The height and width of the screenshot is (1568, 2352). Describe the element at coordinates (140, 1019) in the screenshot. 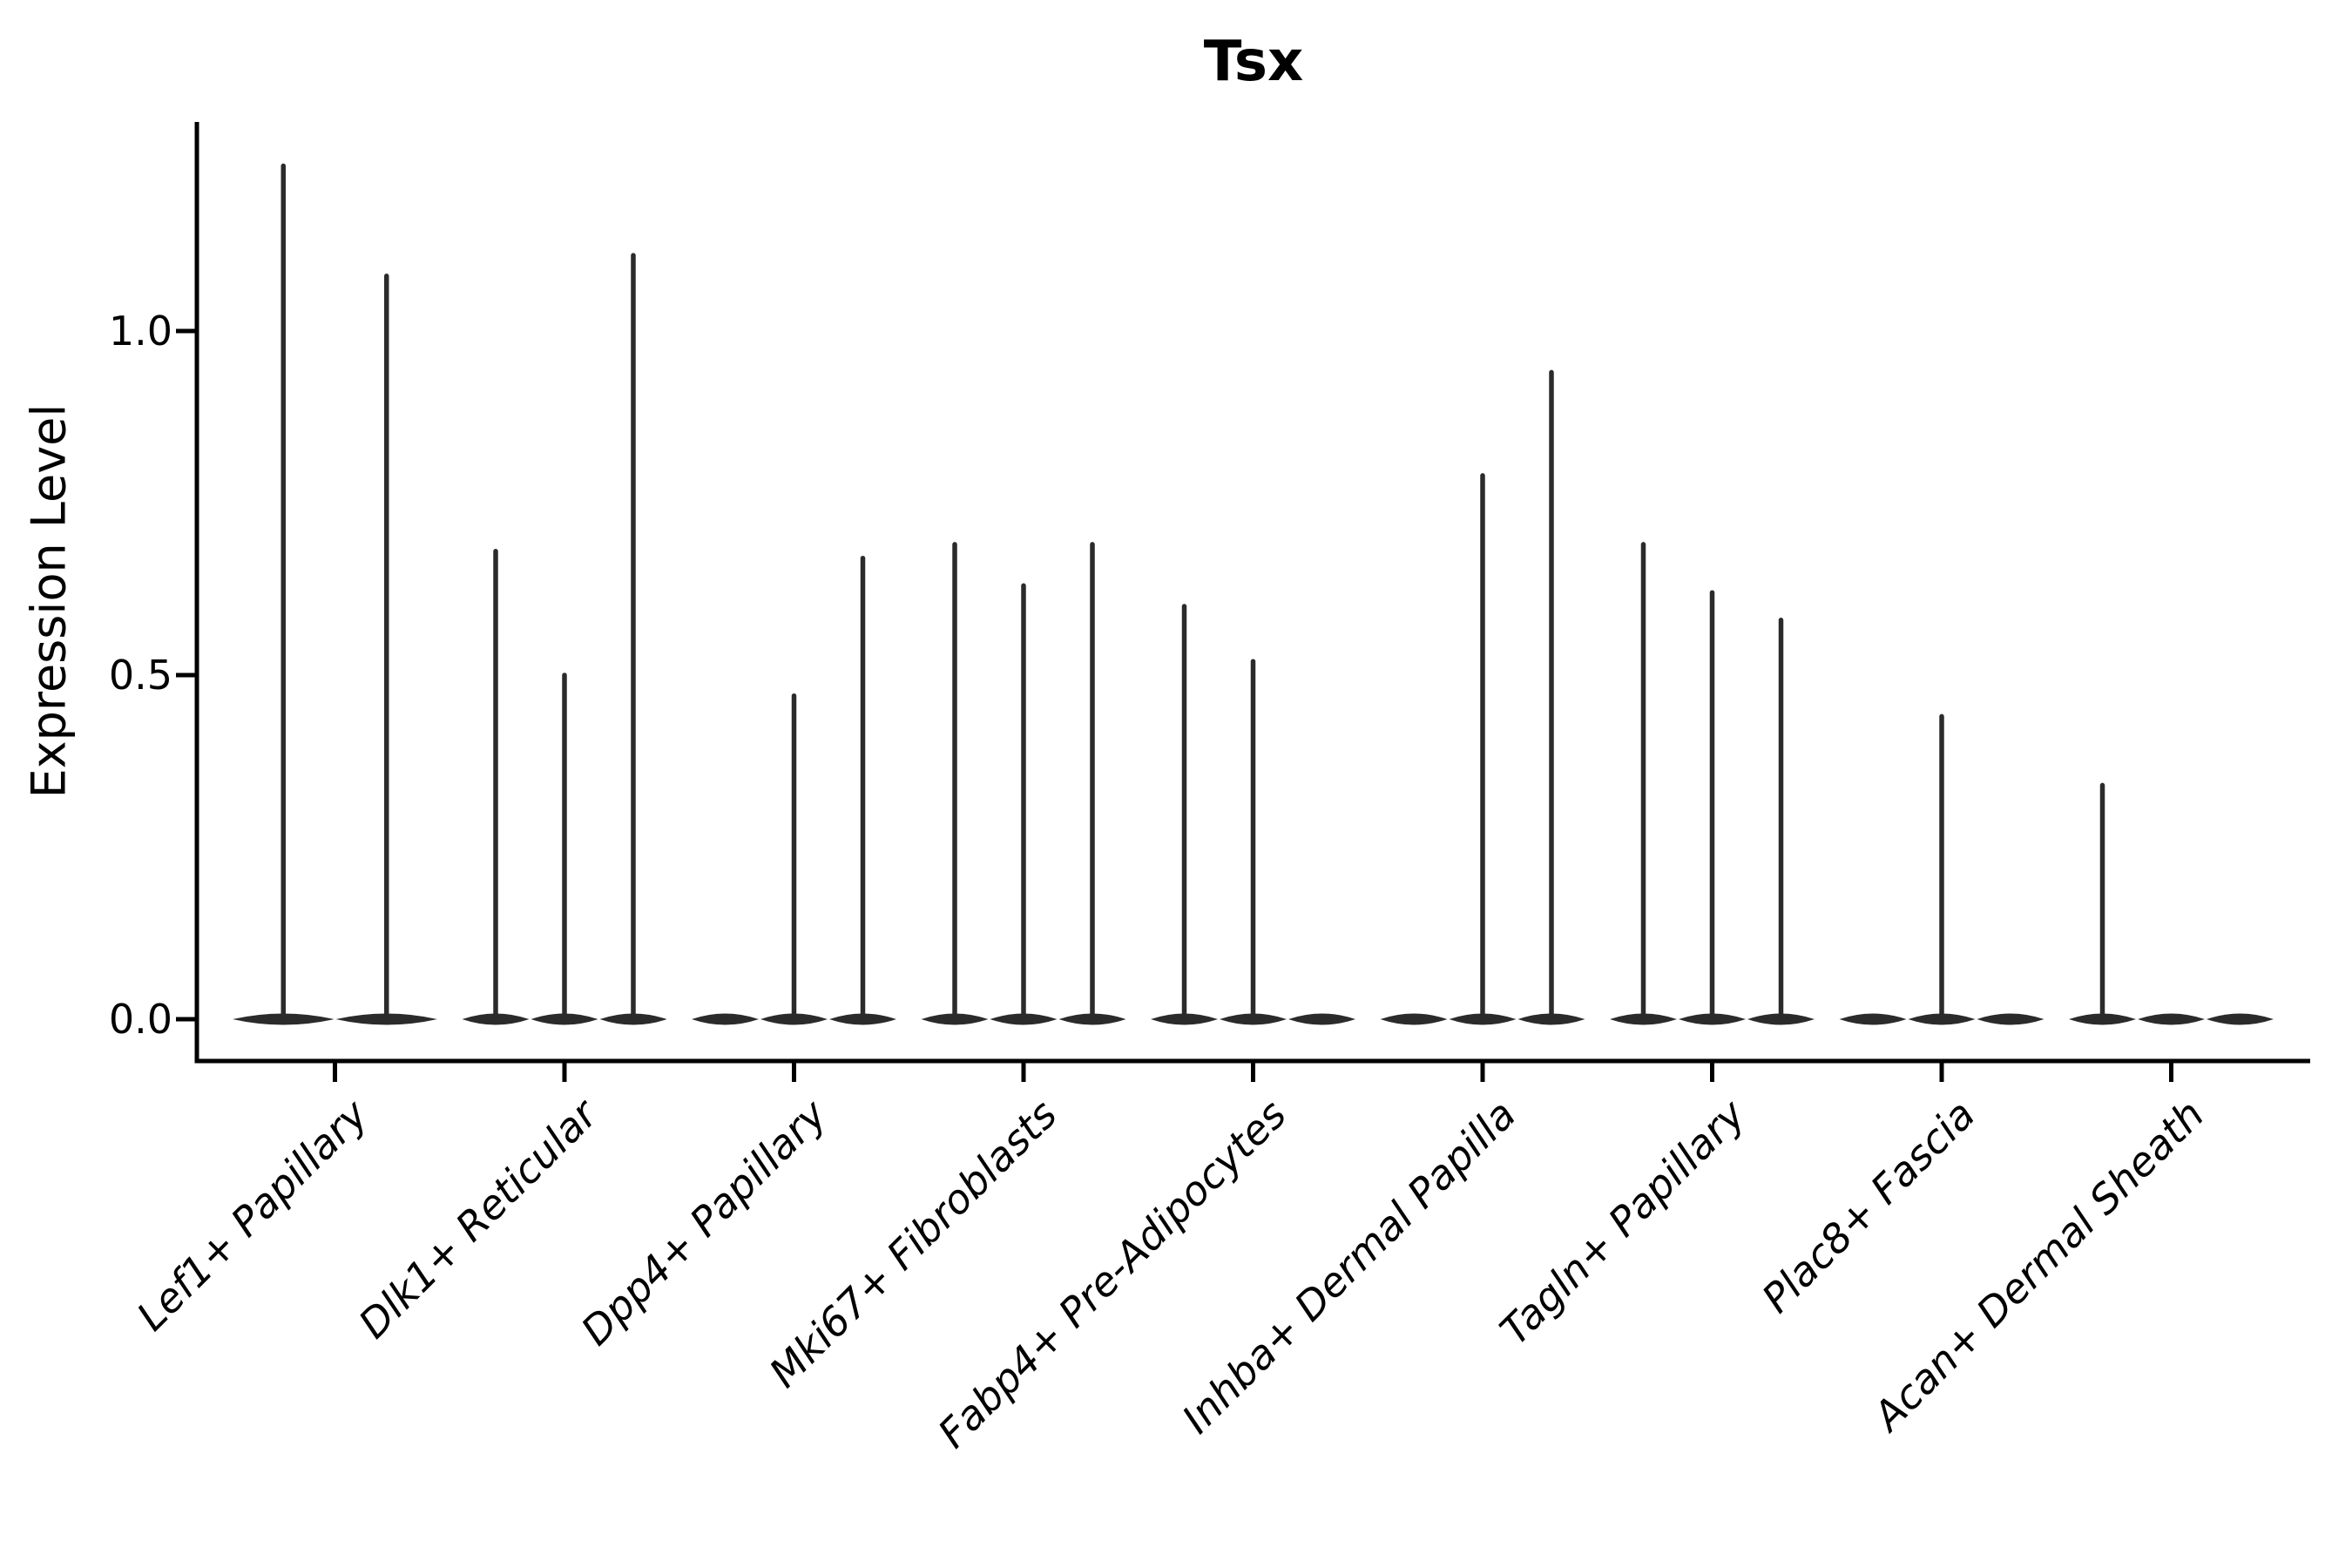

I see `y-tick-label: 0.0` at that location.